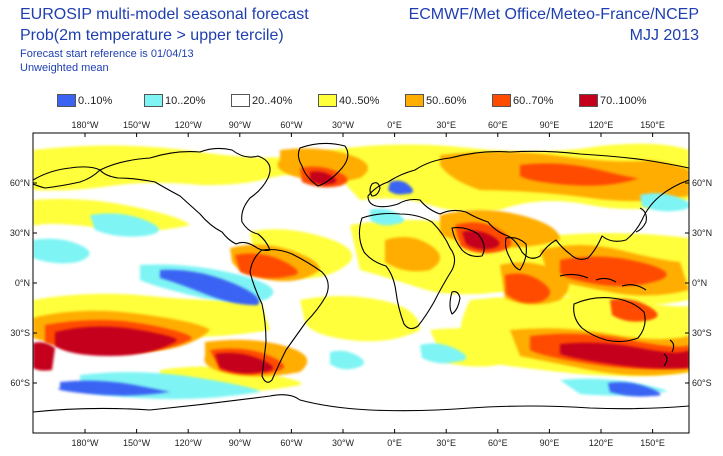 The width and height of the screenshot is (723, 456). I want to click on legend-label: 70..100%, so click(623, 101).